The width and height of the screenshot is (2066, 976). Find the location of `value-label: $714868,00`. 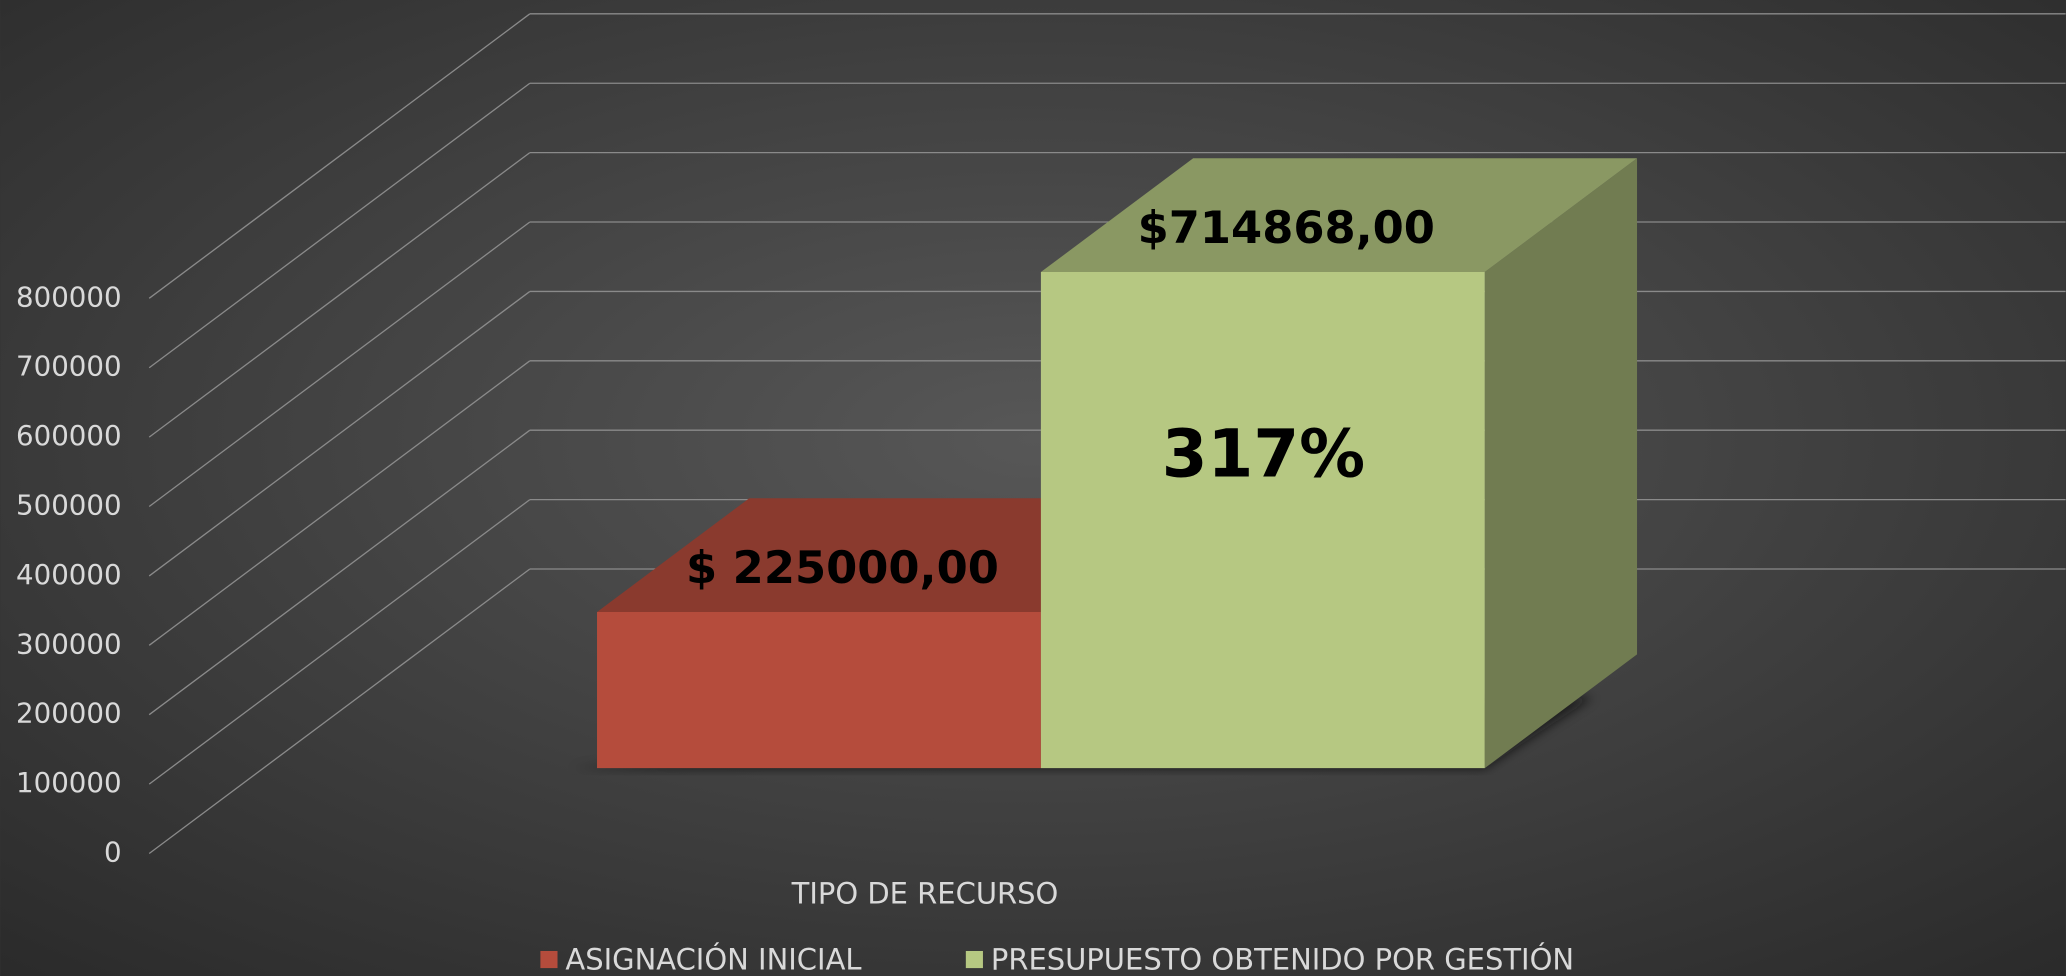

value-label: $714868,00 is located at coordinates (1286, 227).